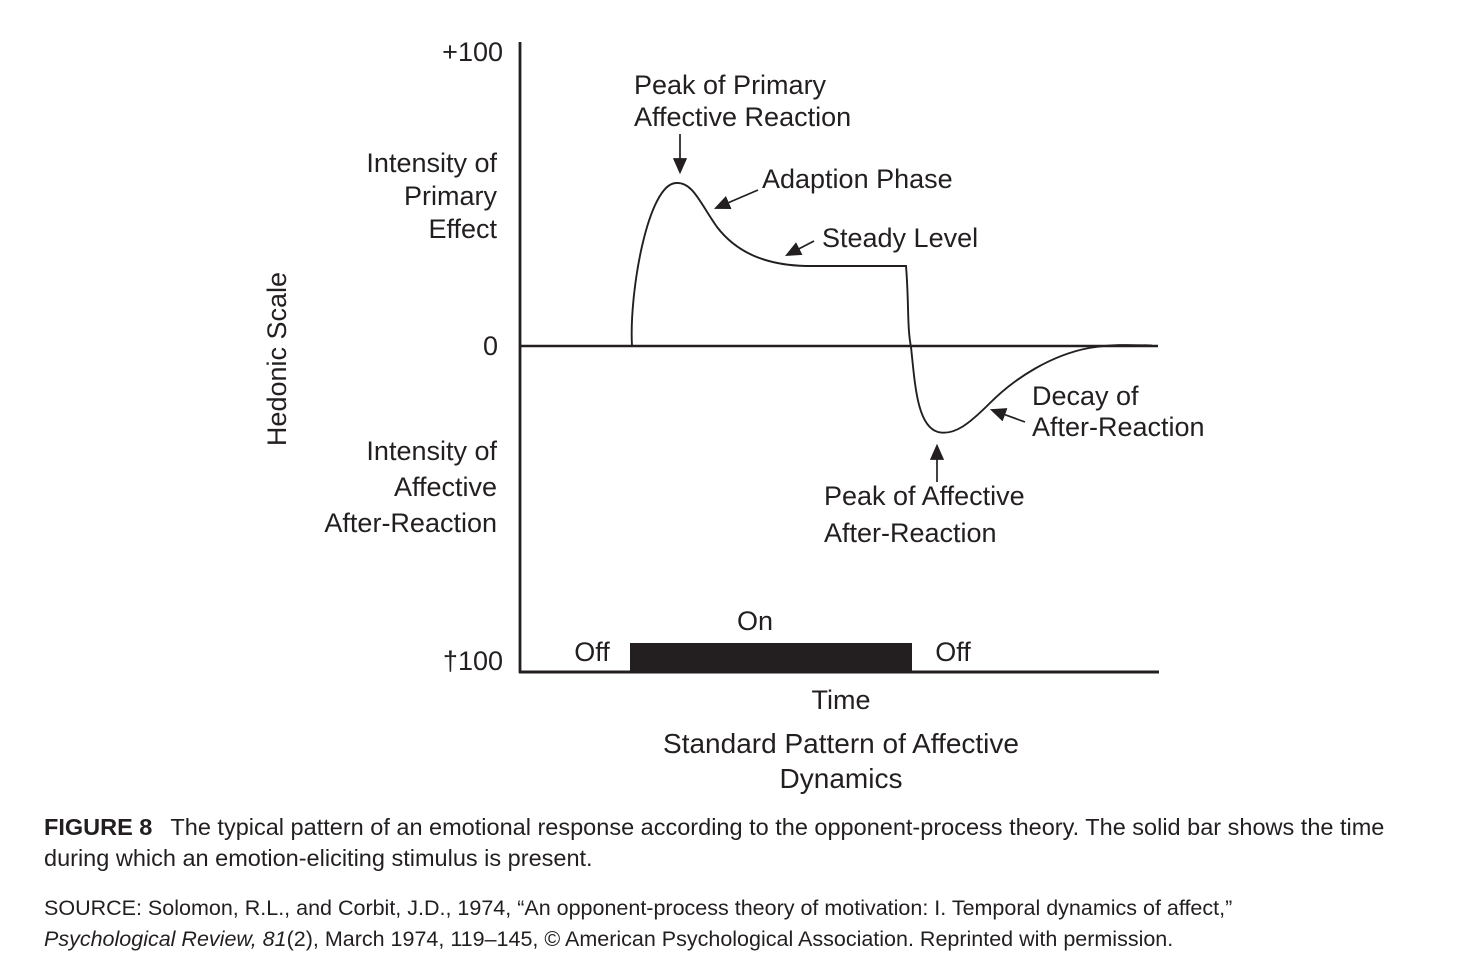  Describe the element at coordinates (592, 652) in the screenshot. I see `stimulus-off-left: Off` at that location.